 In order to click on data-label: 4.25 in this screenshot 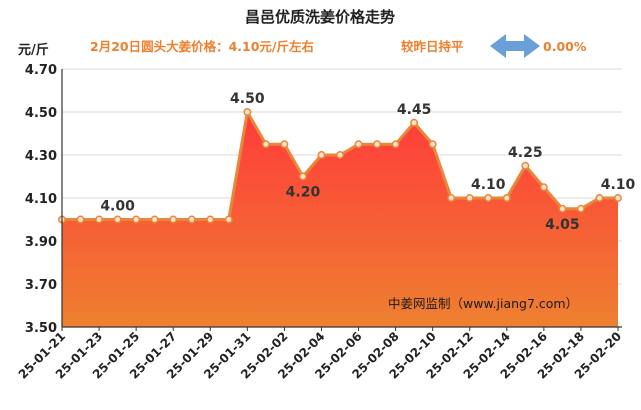, I will do `click(525, 153)`.